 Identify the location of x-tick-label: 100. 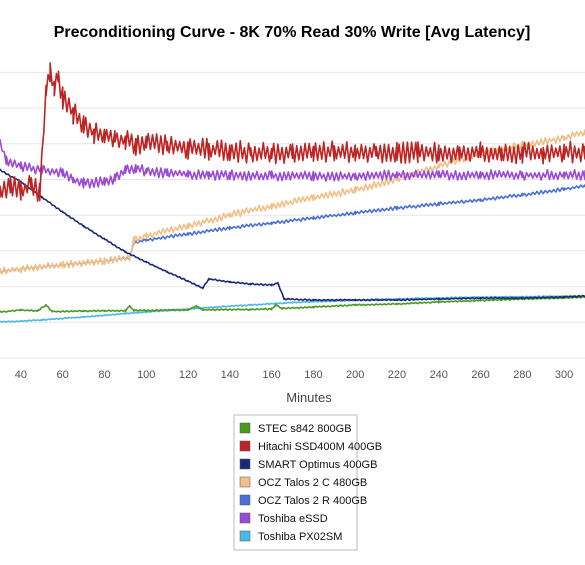
(146, 375).